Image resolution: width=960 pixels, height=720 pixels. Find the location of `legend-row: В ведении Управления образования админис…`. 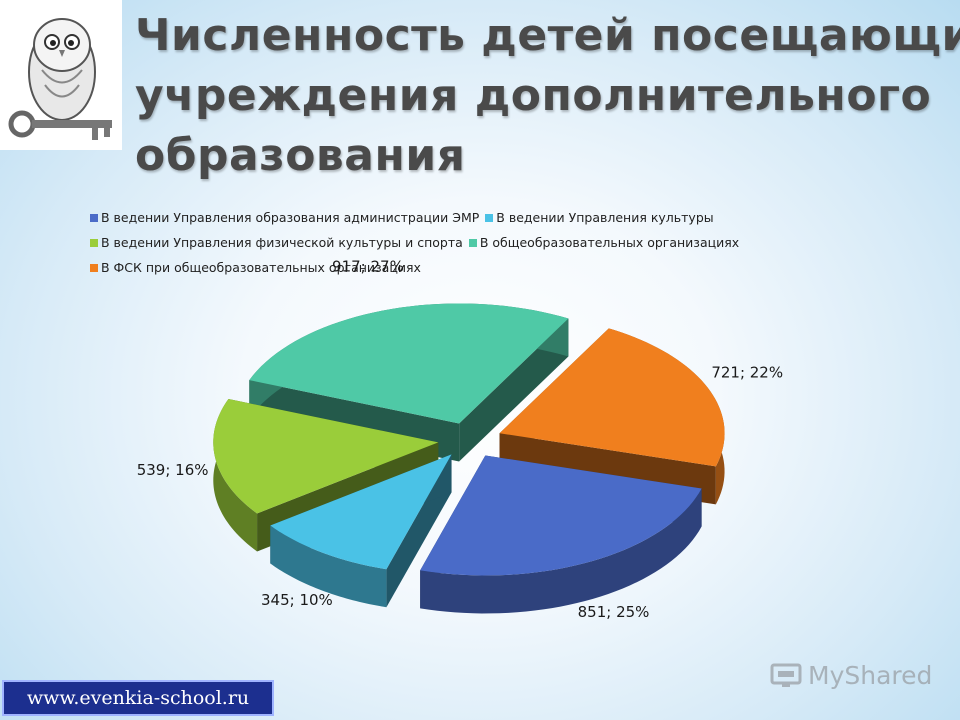

legend-row: В ведении Управления образования админис… is located at coordinates (450, 217).